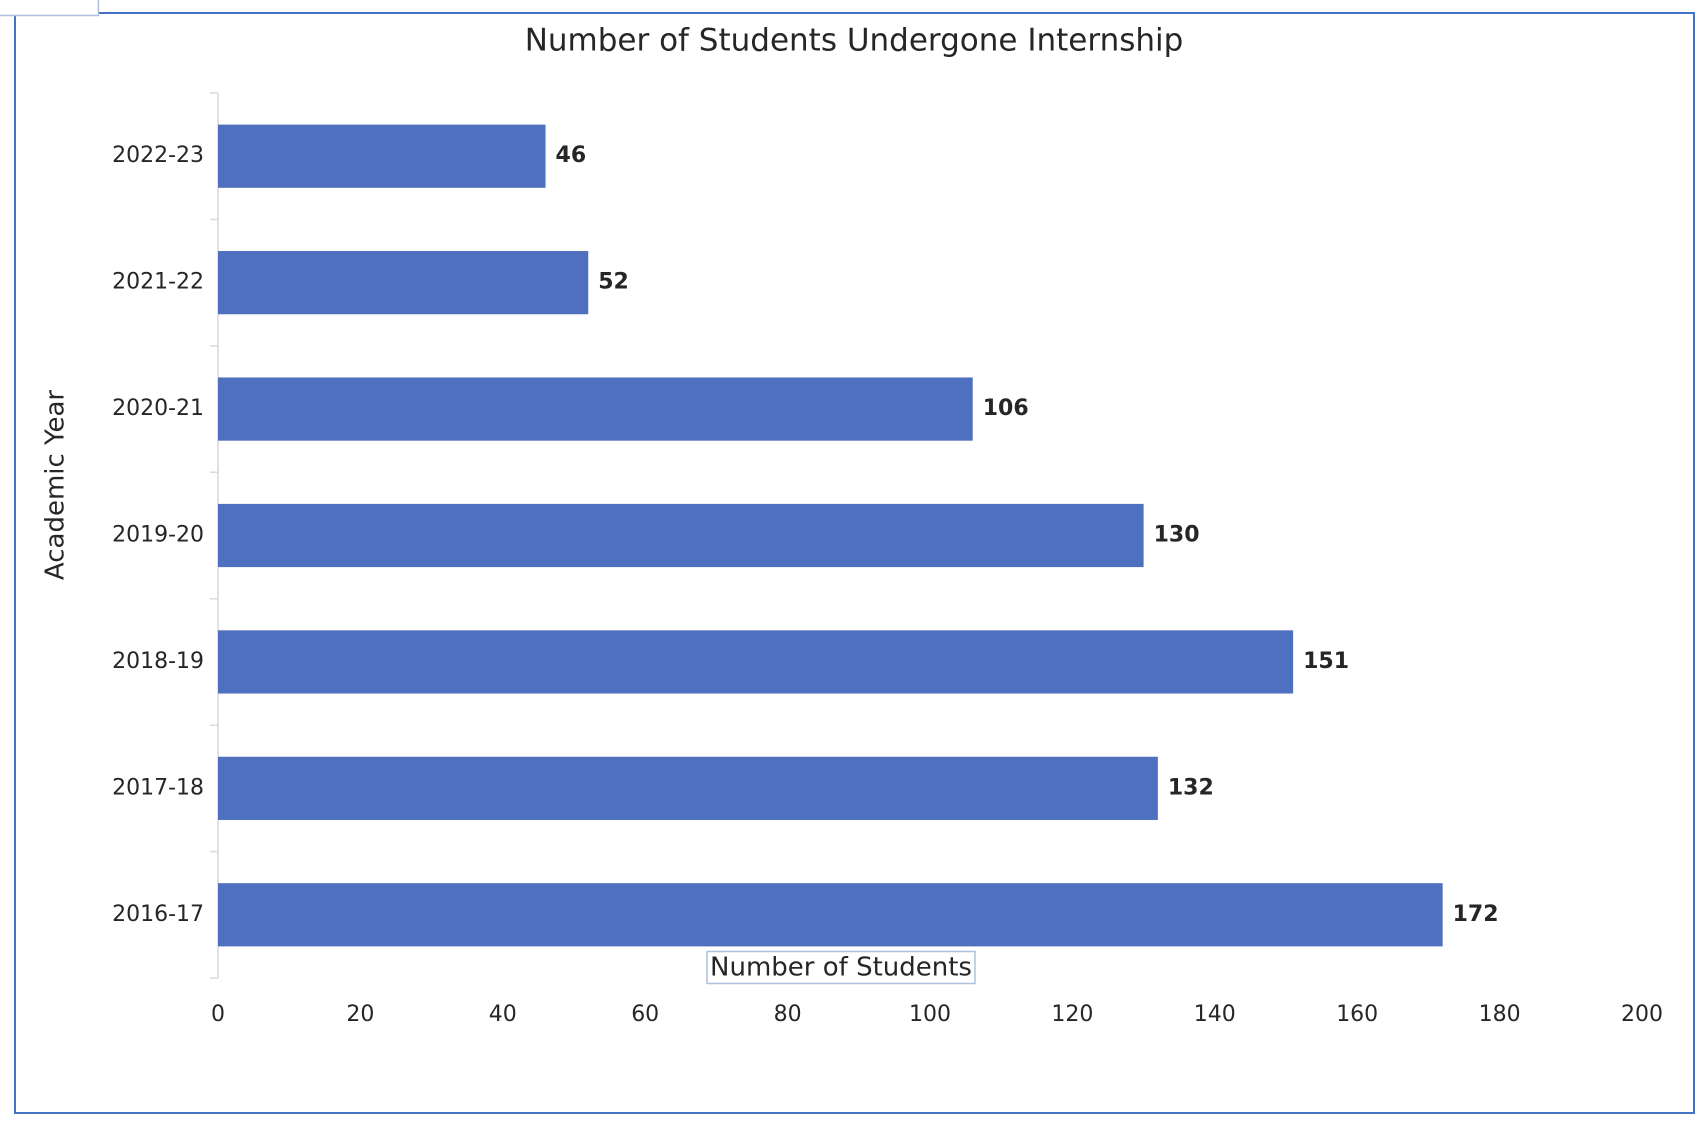 This screenshot has height=1128, width=1708. I want to click on x-tick-label: 180, so click(1500, 1014).